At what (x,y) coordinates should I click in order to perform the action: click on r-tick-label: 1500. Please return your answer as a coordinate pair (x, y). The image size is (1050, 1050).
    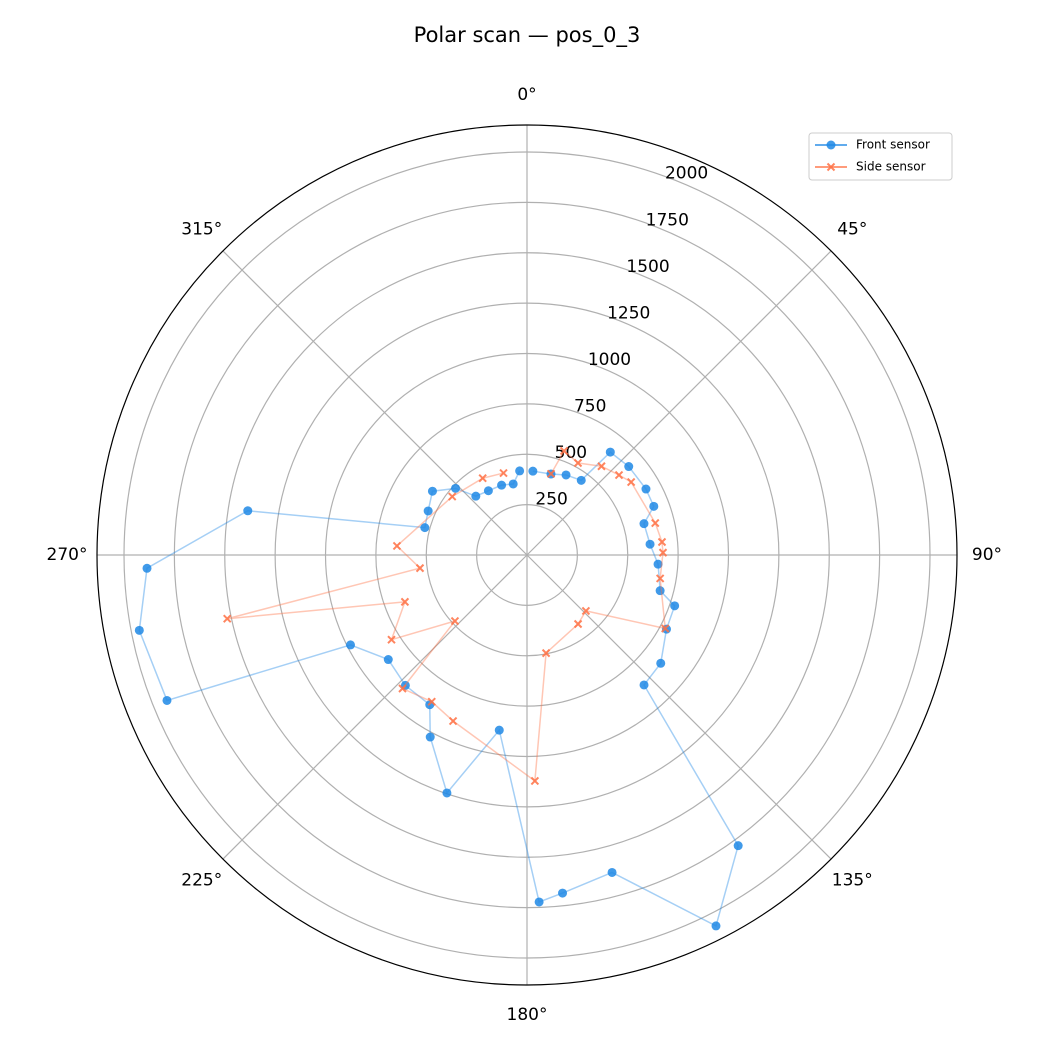
    Looking at the image, I should click on (647, 267).